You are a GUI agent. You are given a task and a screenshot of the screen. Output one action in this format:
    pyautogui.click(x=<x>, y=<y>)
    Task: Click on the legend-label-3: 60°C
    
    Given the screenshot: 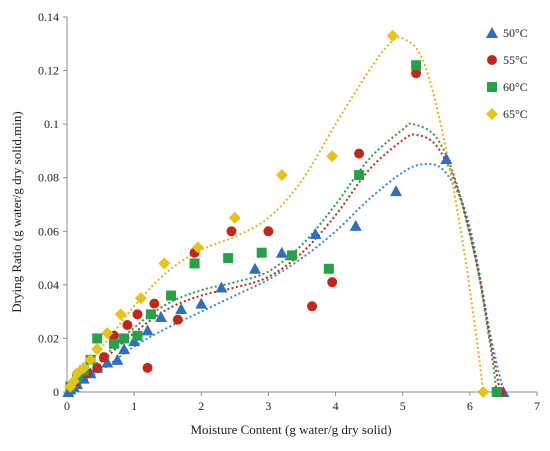 What is the action you would take?
    pyautogui.click(x=515, y=87)
    